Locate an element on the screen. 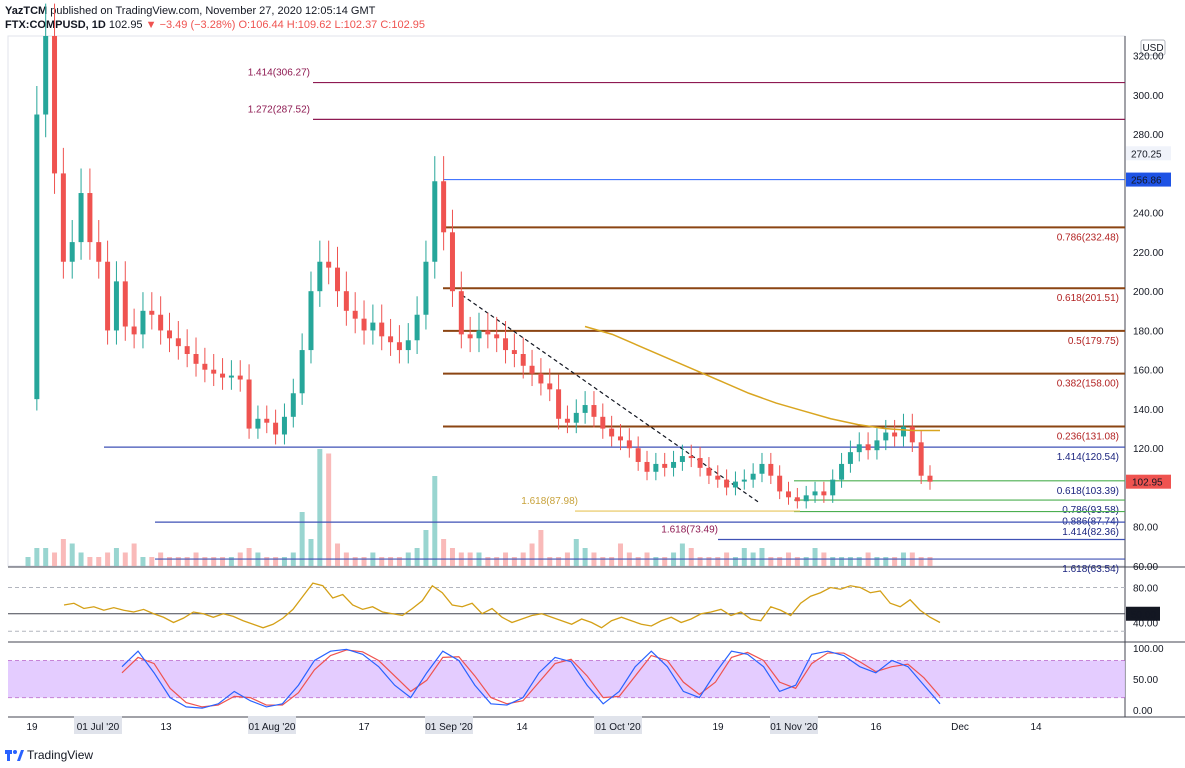 The height and width of the screenshot is (768, 1185). rsi-tick: 40.00 is located at coordinates (1145, 624).